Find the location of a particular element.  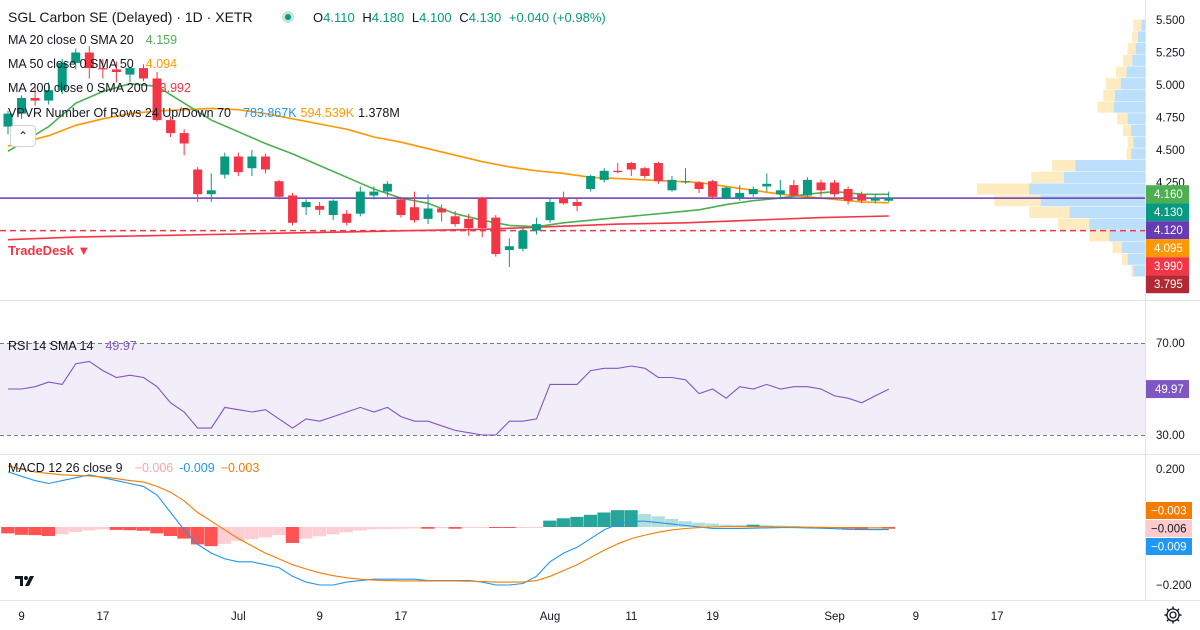

ma20-legend: MA 20 close 0 SMA 20 4.159 is located at coordinates (92, 40).